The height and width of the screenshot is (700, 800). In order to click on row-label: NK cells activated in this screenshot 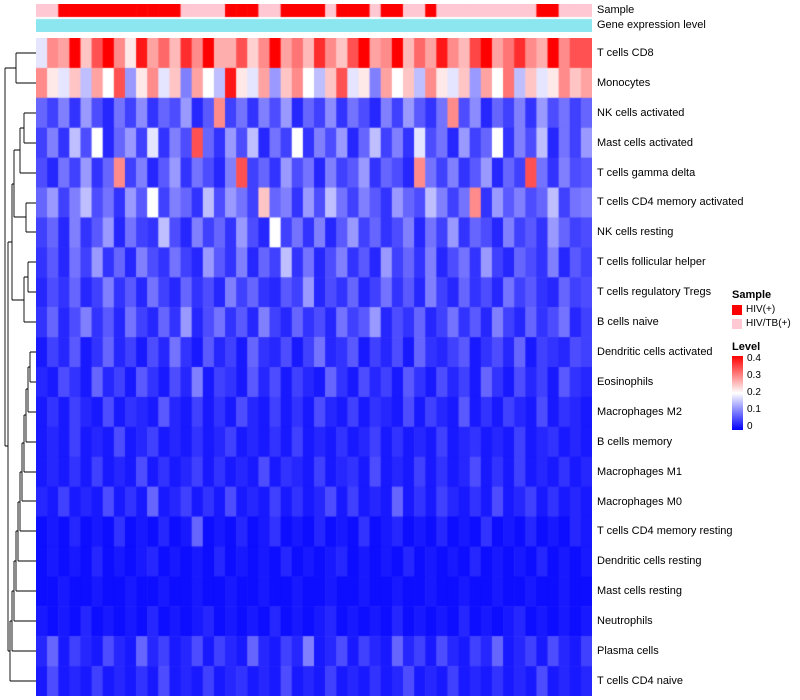, I will do `click(641, 112)`.